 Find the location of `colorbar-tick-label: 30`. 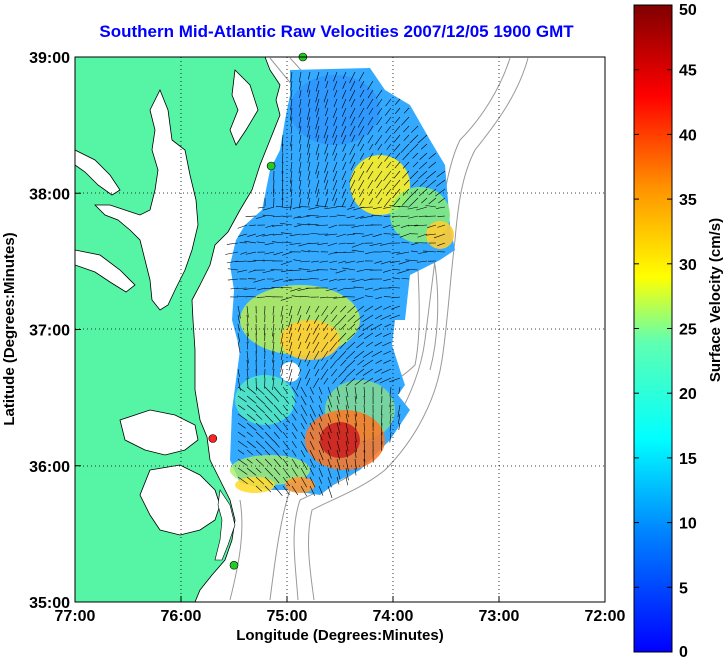

colorbar-tick-label: 30 is located at coordinates (688, 265).